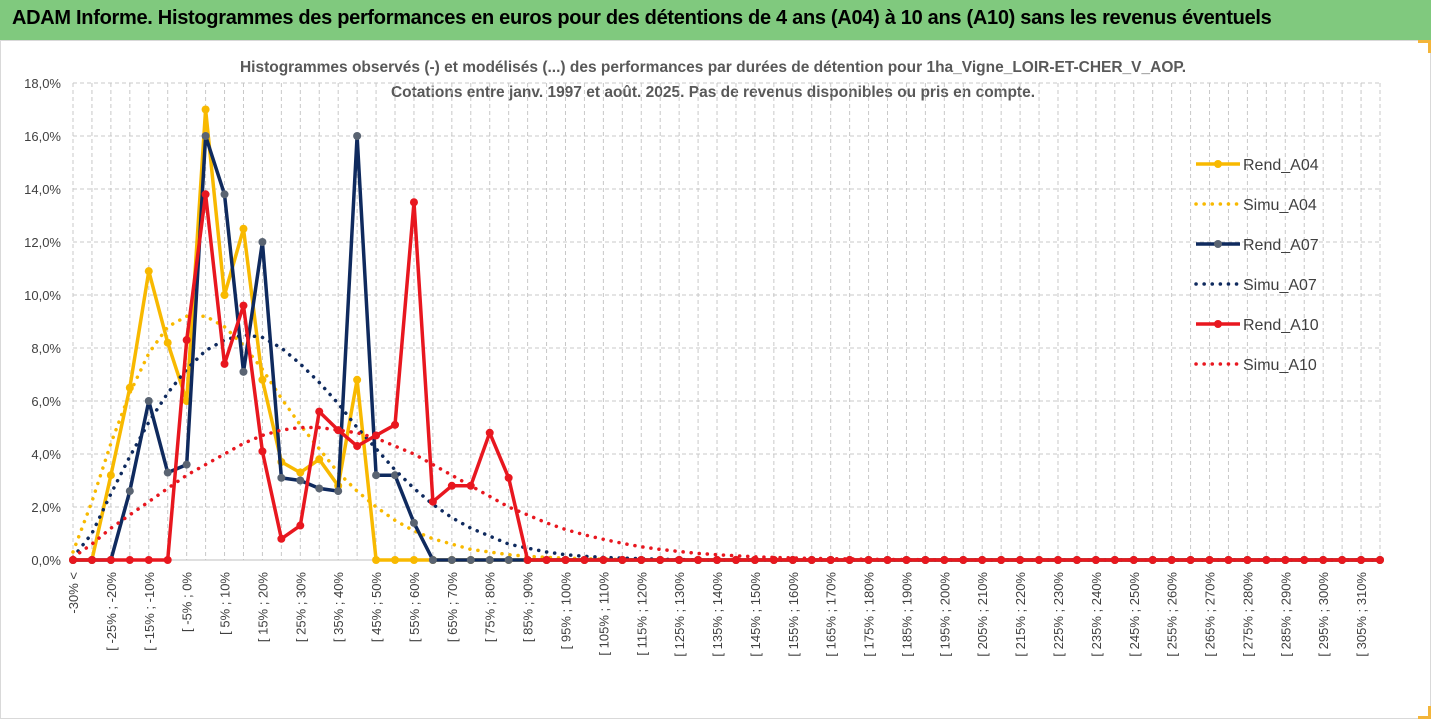  Describe the element at coordinates (982, 614) in the screenshot. I see `x-tick-label: [ 205% ; 210%` at that location.